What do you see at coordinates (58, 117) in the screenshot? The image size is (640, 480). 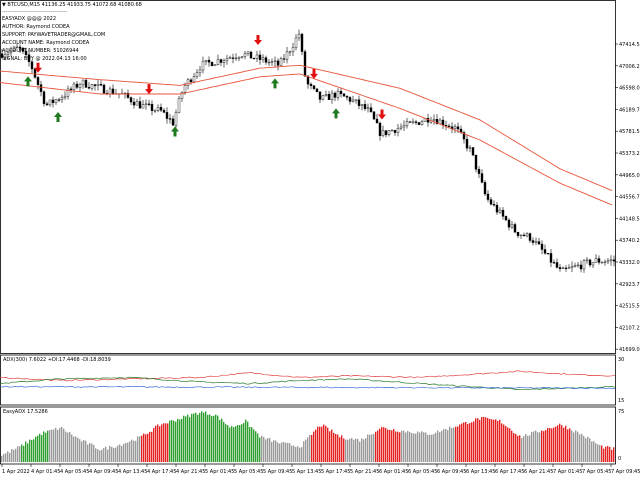 I see `buy-arrow-icon` at bounding box center [58, 117].